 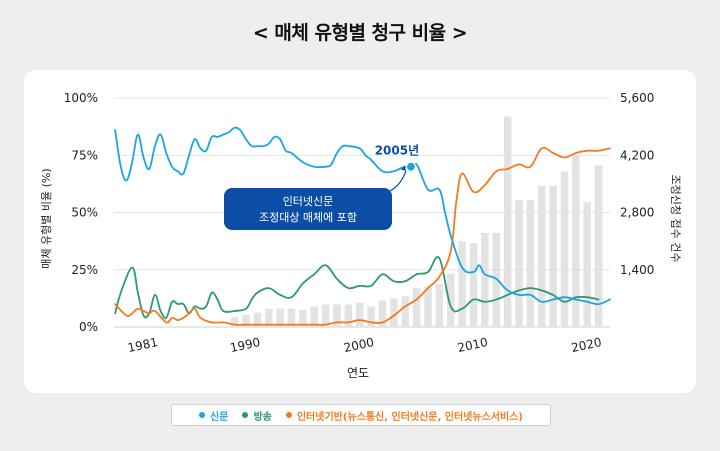 What do you see at coordinates (348, 315) in the screenshot?
I see `bar-1999` at bounding box center [348, 315].